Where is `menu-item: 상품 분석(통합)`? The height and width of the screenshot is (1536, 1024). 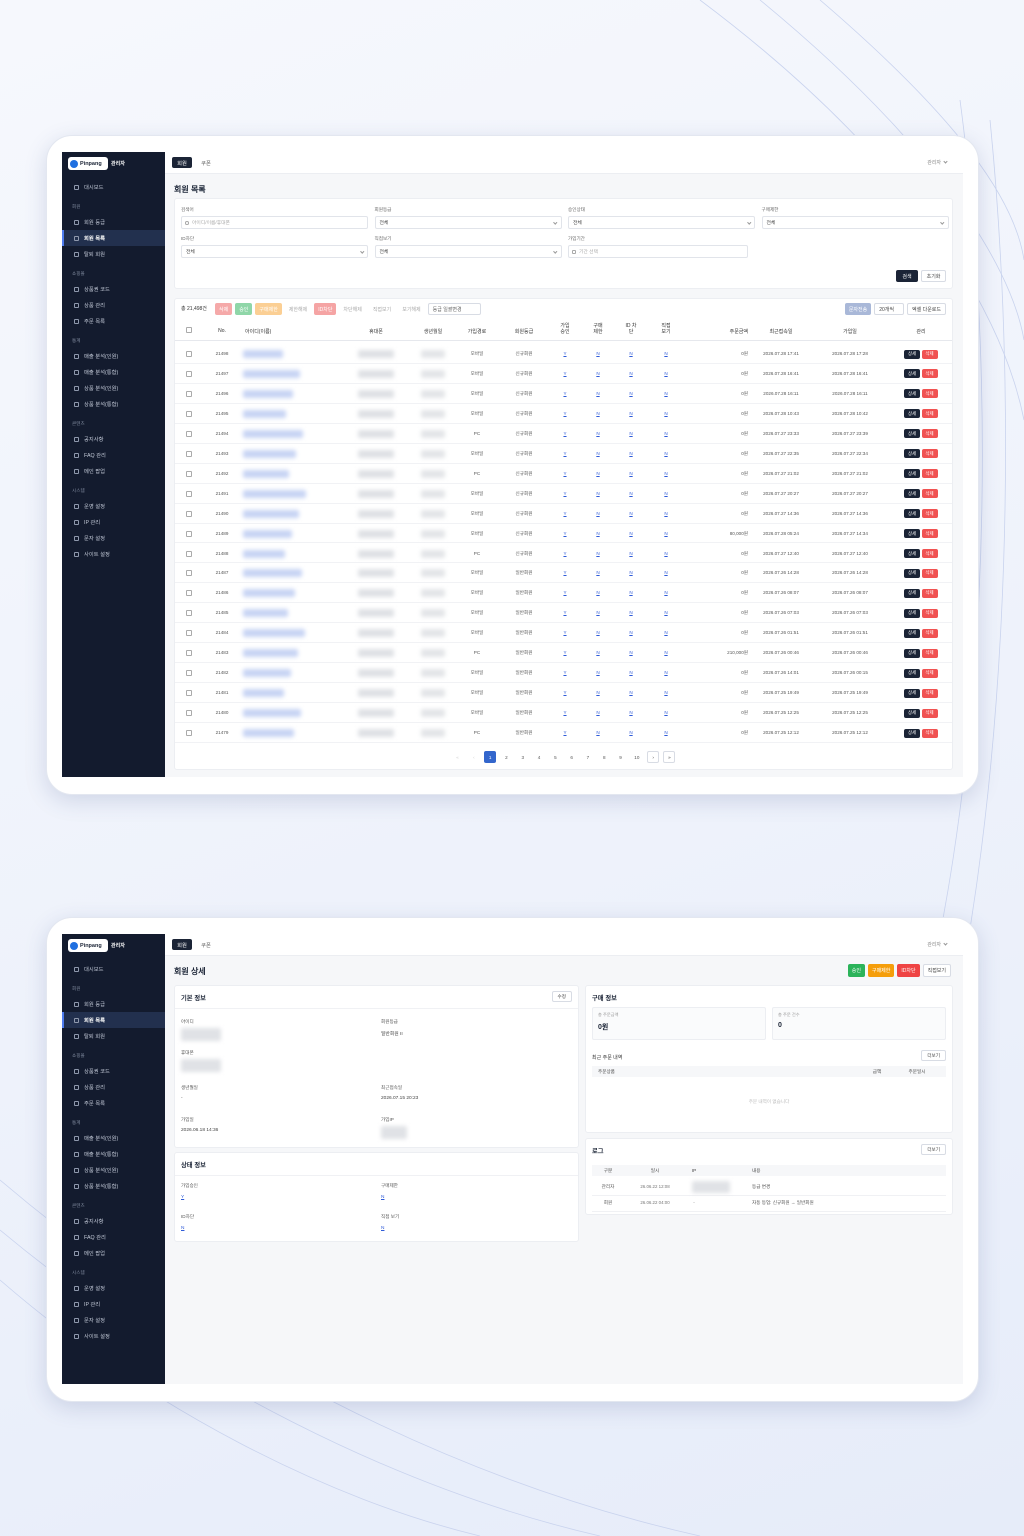 menu-item: 상품 분석(통합) is located at coordinates (113, 1186).